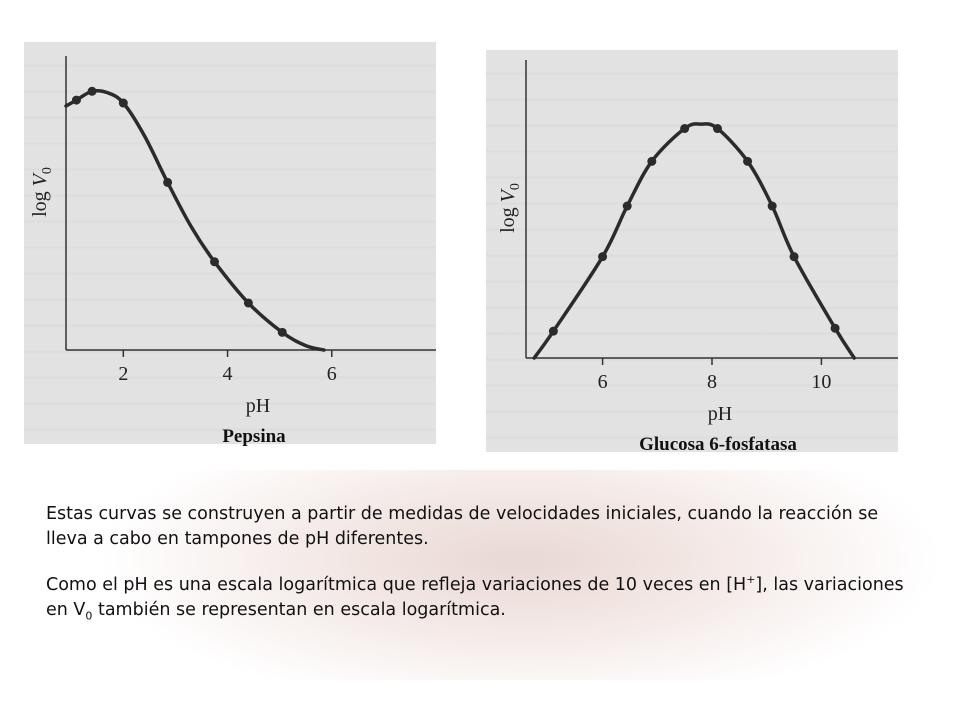 The width and height of the screenshot is (960, 720). What do you see at coordinates (475, 597) in the screenshot?
I see `caption-text-b: ], las variaciones en V` at bounding box center [475, 597].